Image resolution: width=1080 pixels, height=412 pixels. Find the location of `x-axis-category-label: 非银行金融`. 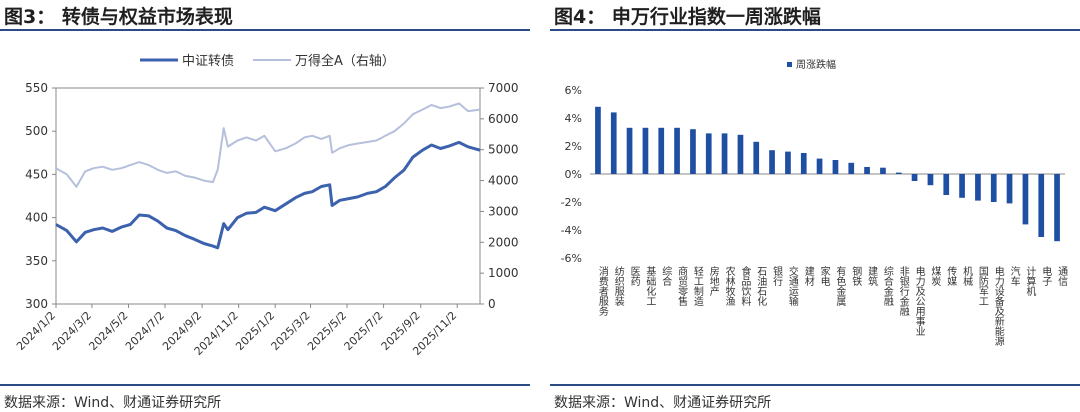

x-axis-category-label: 非银行金融 is located at coordinates (903, 291).